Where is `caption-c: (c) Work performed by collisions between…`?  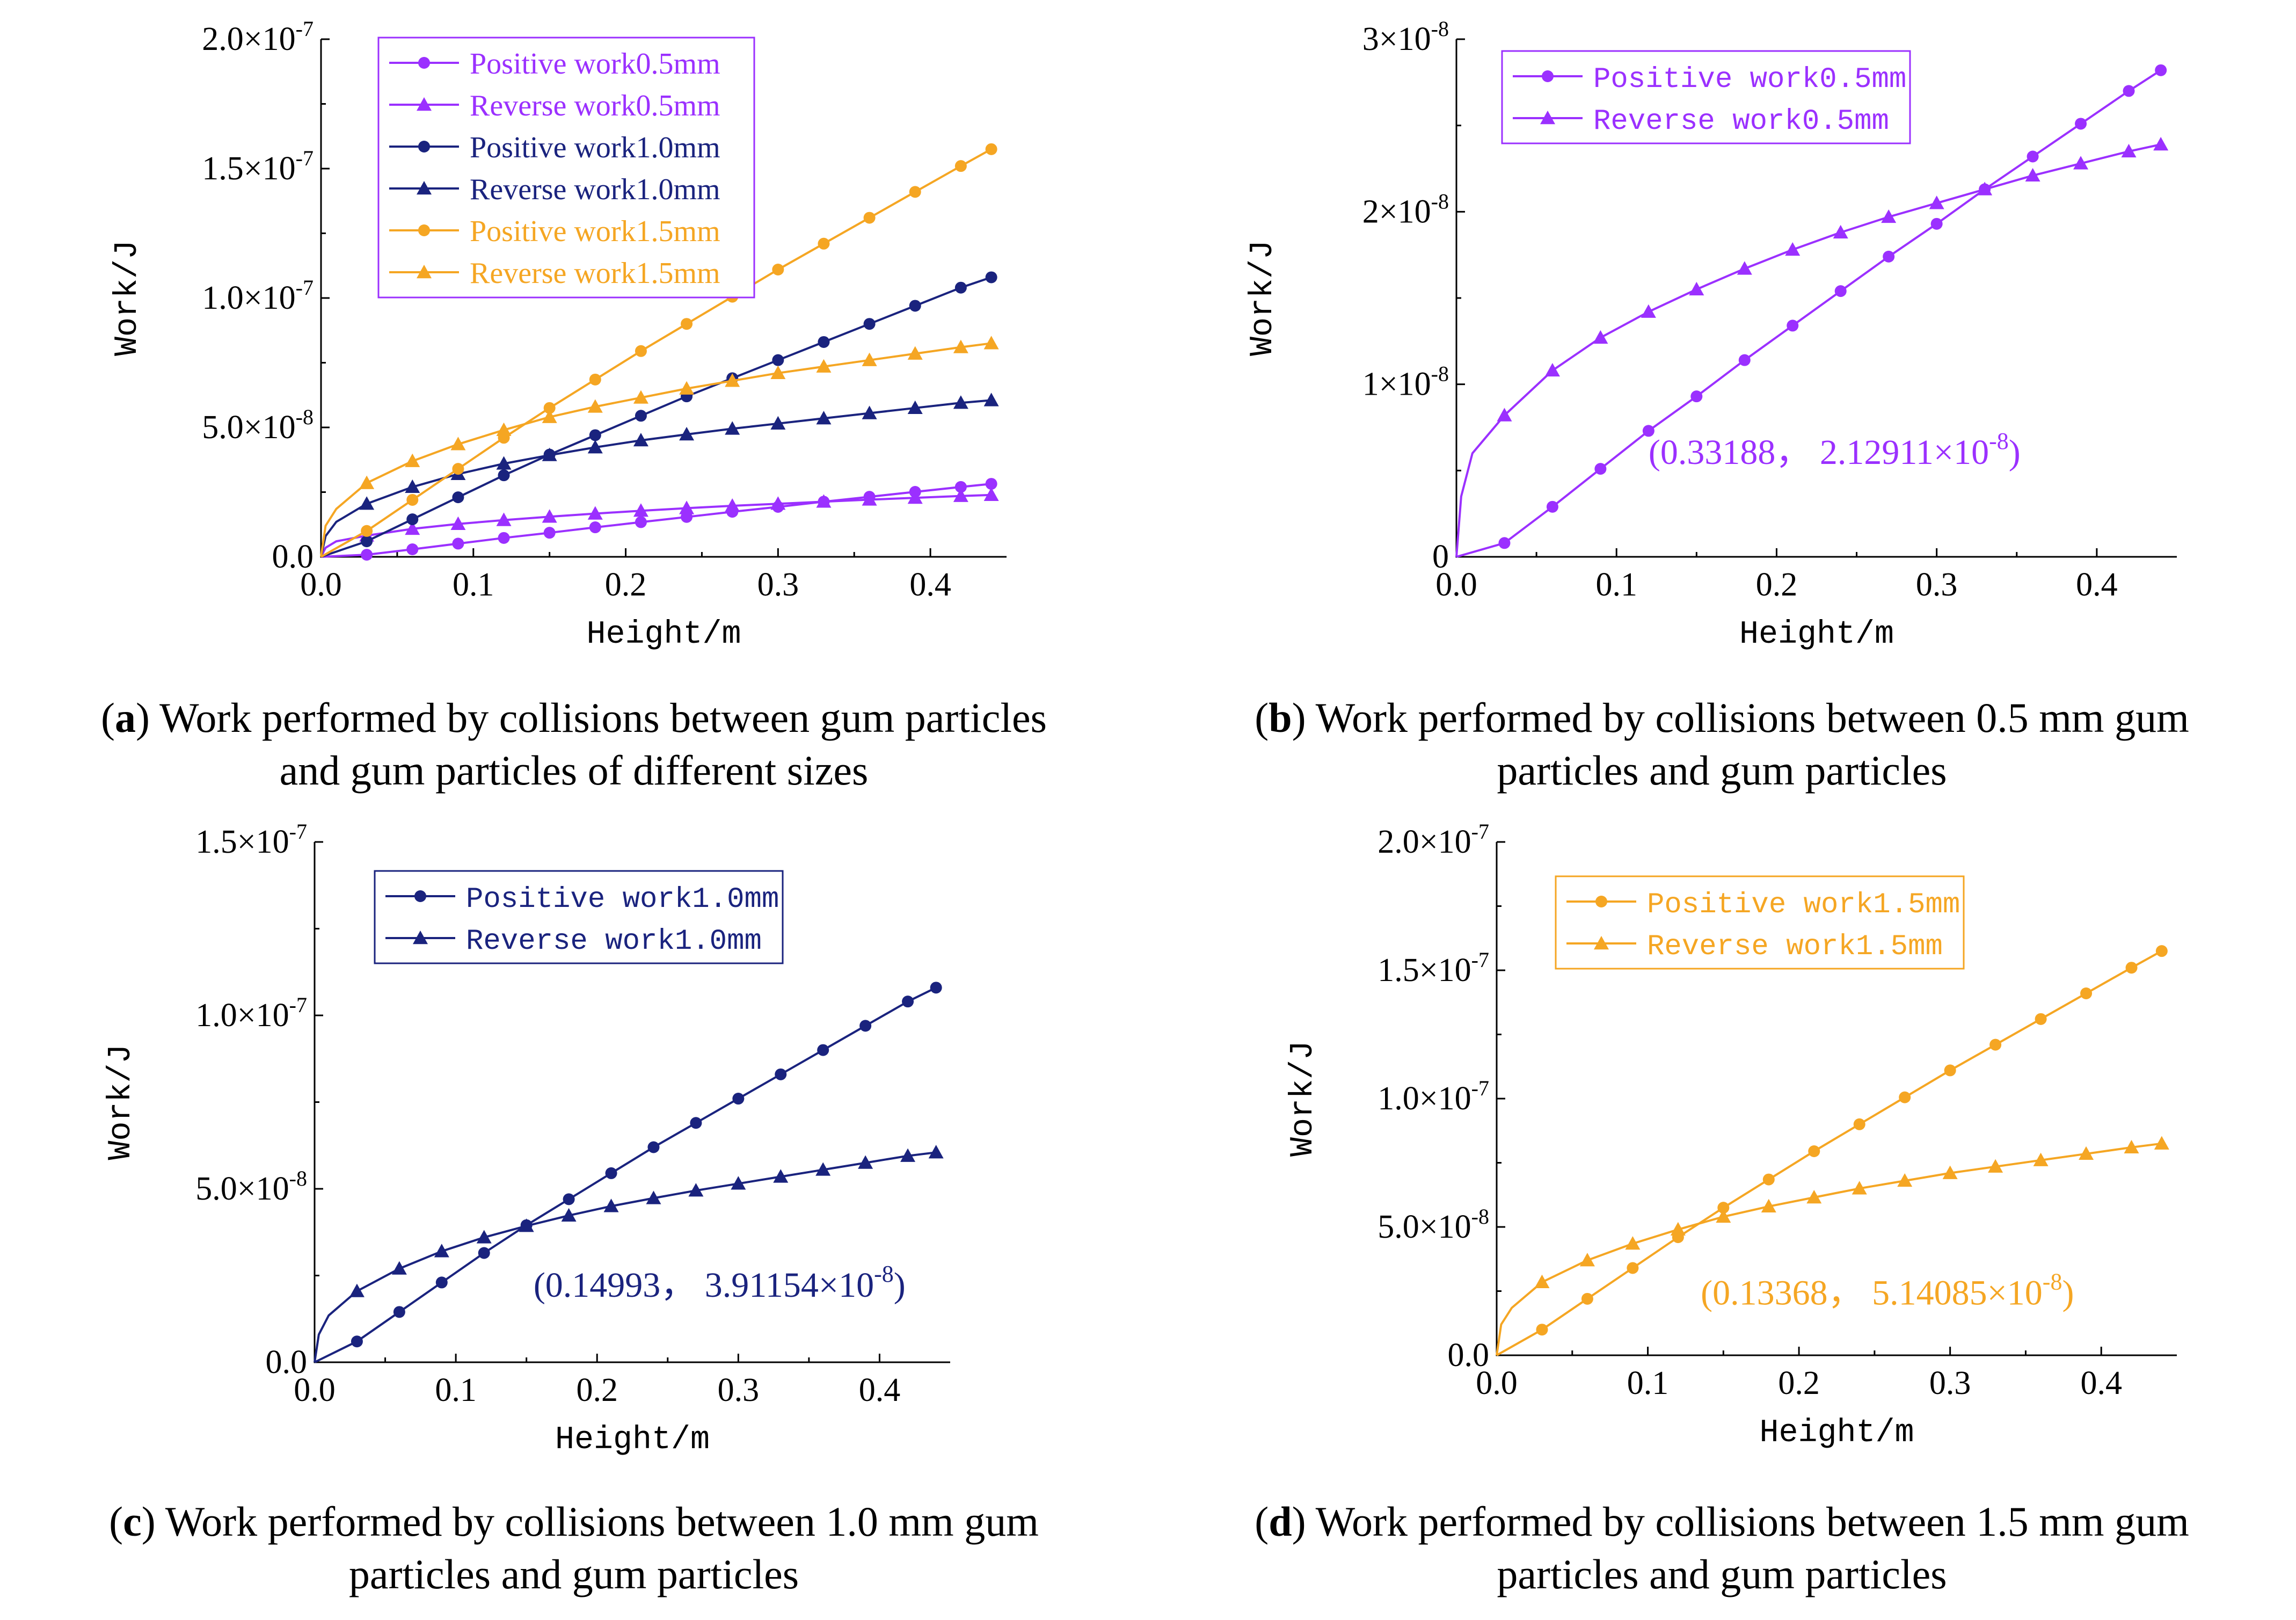
caption-c: (c) Work performed by collisions between… is located at coordinates (574, 1547).